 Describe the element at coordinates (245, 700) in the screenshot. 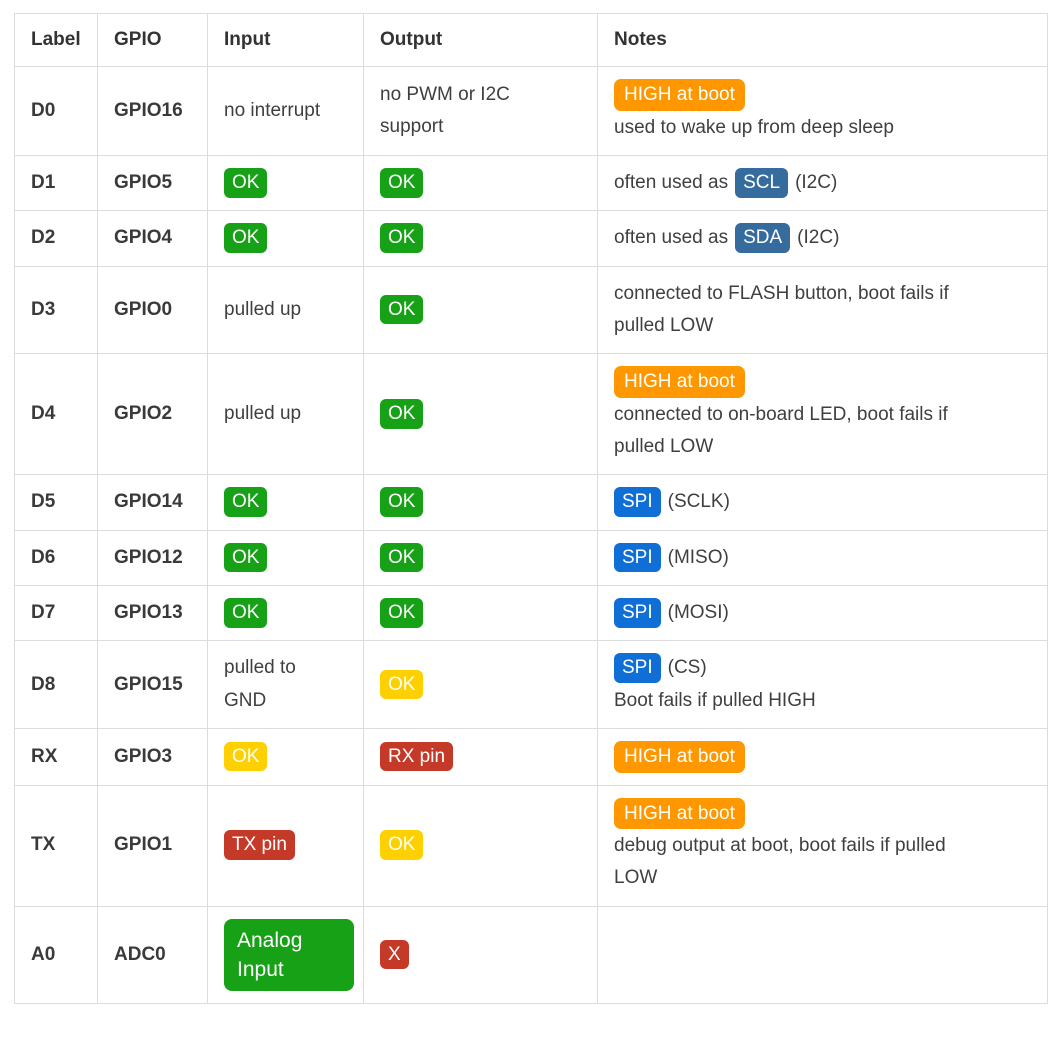

I see `cell-text: GND` at that location.